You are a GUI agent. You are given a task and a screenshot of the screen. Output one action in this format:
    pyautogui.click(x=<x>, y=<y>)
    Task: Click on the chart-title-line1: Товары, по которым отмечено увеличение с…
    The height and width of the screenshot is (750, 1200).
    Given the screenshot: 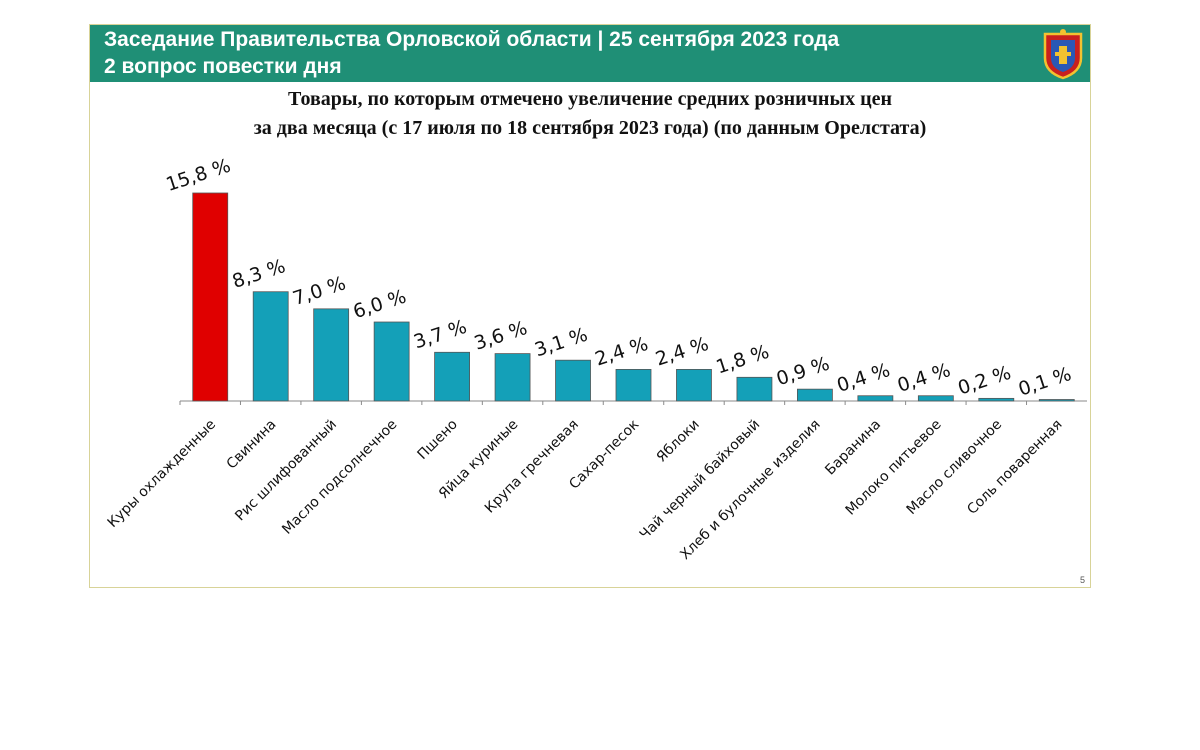 What is the action you would take?
    pyautogui.click(x=590, y=99)
    